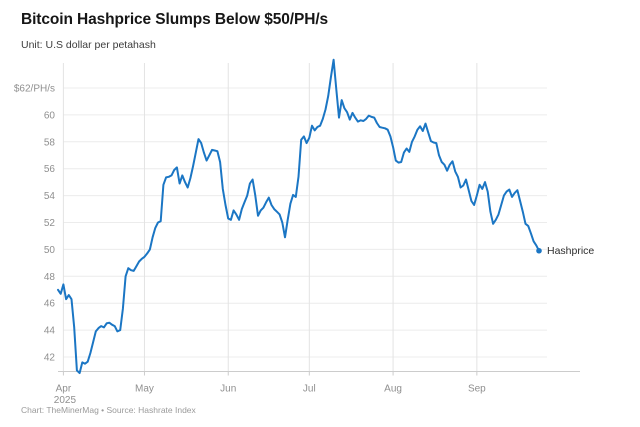  Describe the element at coordinates (228, 389) in the screenshot. I see `month-label: Jun` at that location.